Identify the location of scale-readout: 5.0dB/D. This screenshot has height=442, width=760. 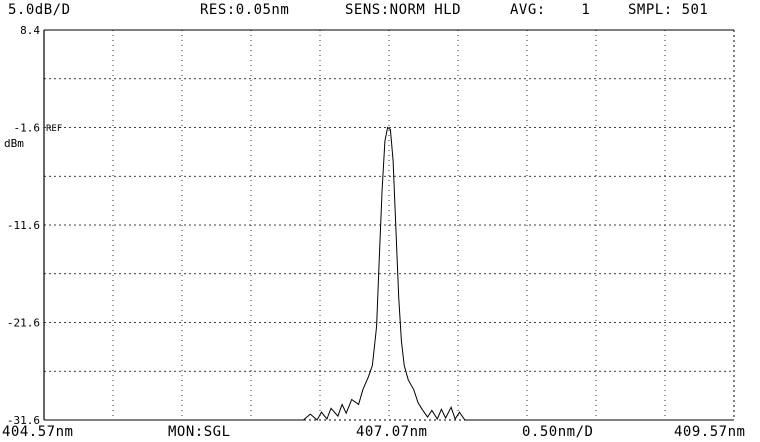
(39, 10).